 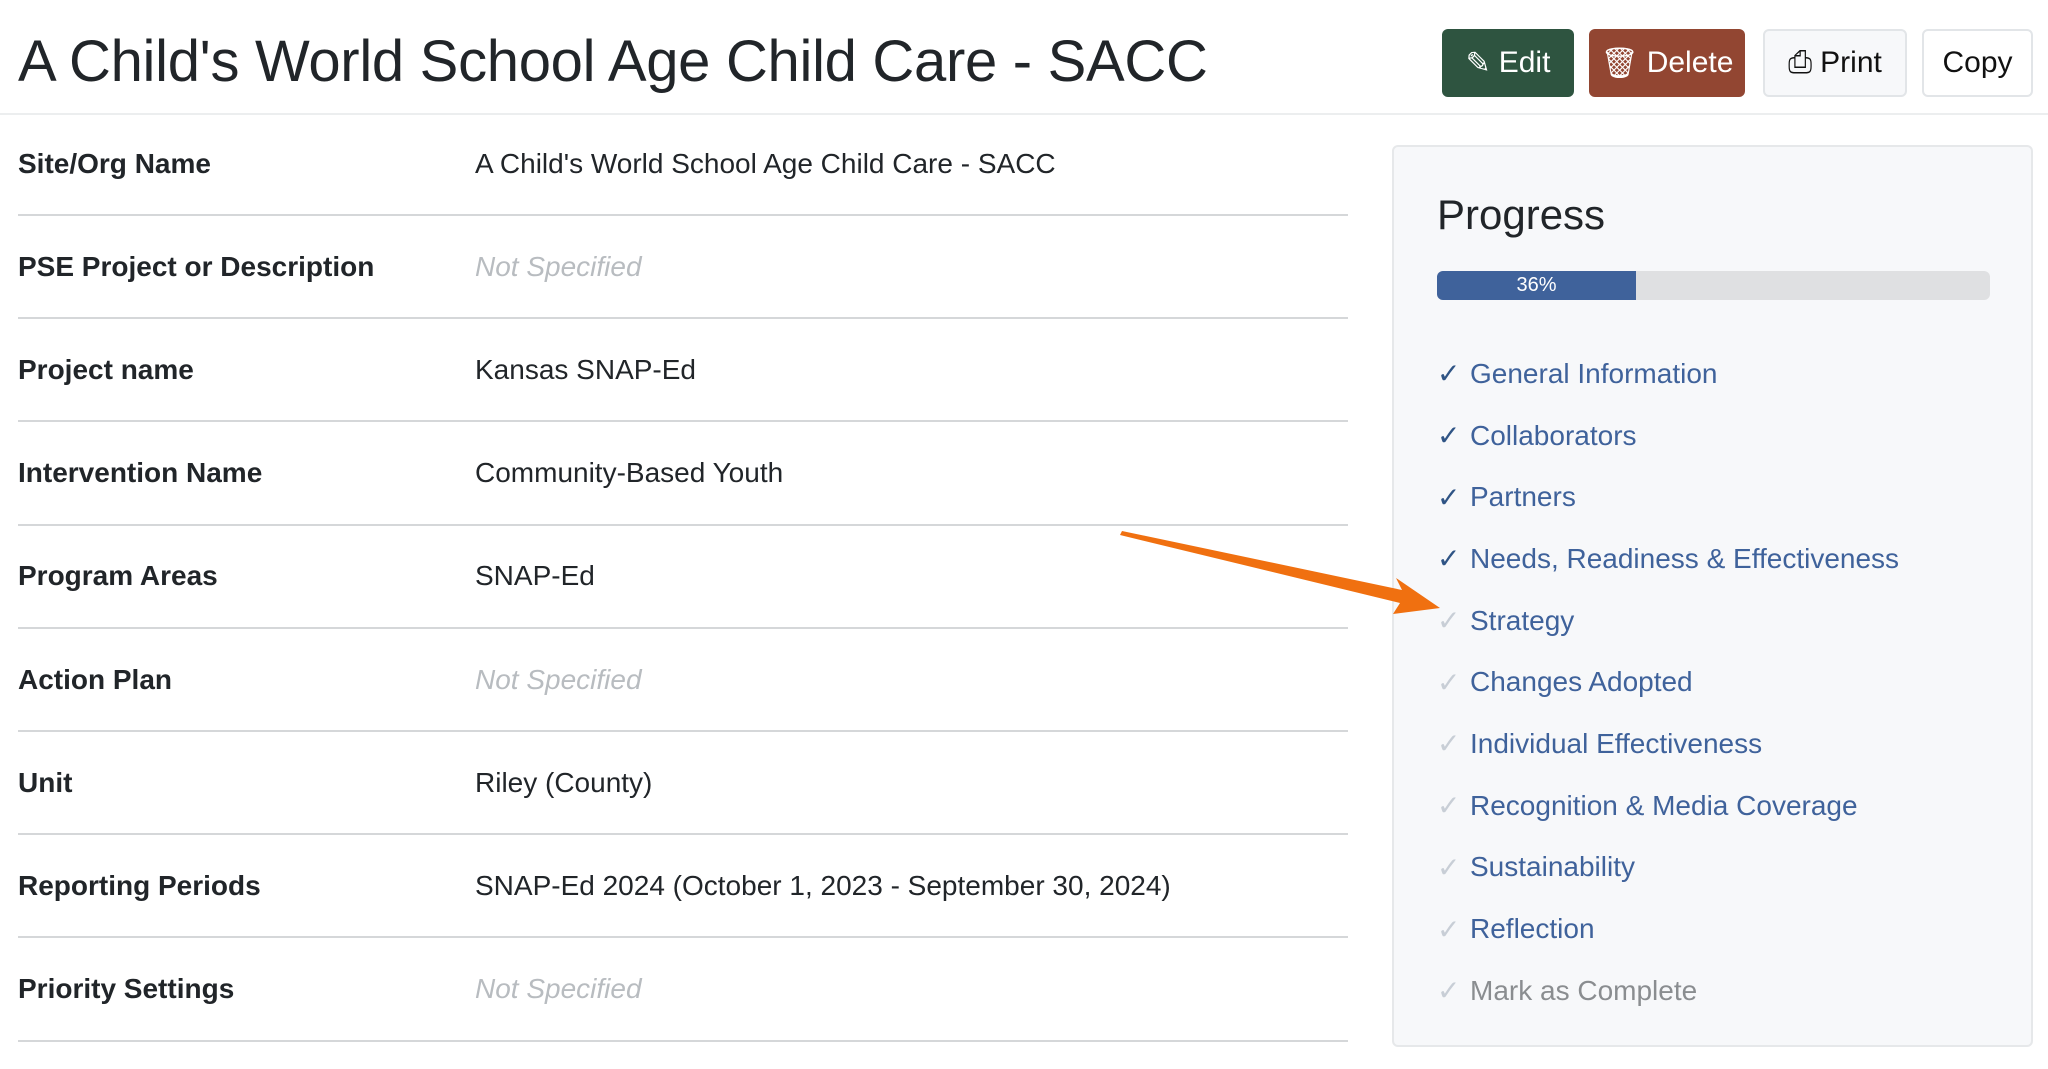 What do you see at coordinates (196, 266) in the screenshot?
I see `detail-label: PSE Project or Description` at bounding box center [196, 266].